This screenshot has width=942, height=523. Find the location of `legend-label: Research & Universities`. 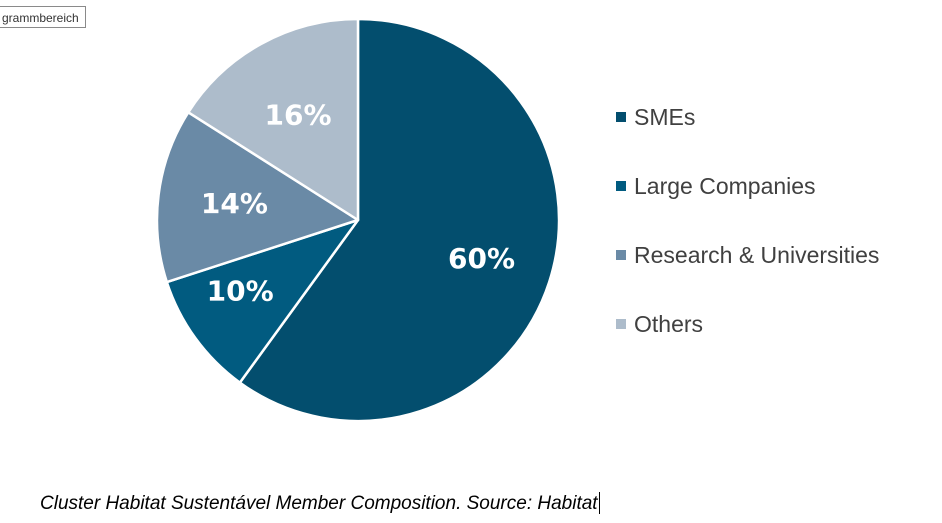

legend-label: Research & Universities is located at coordinates (757, 254).